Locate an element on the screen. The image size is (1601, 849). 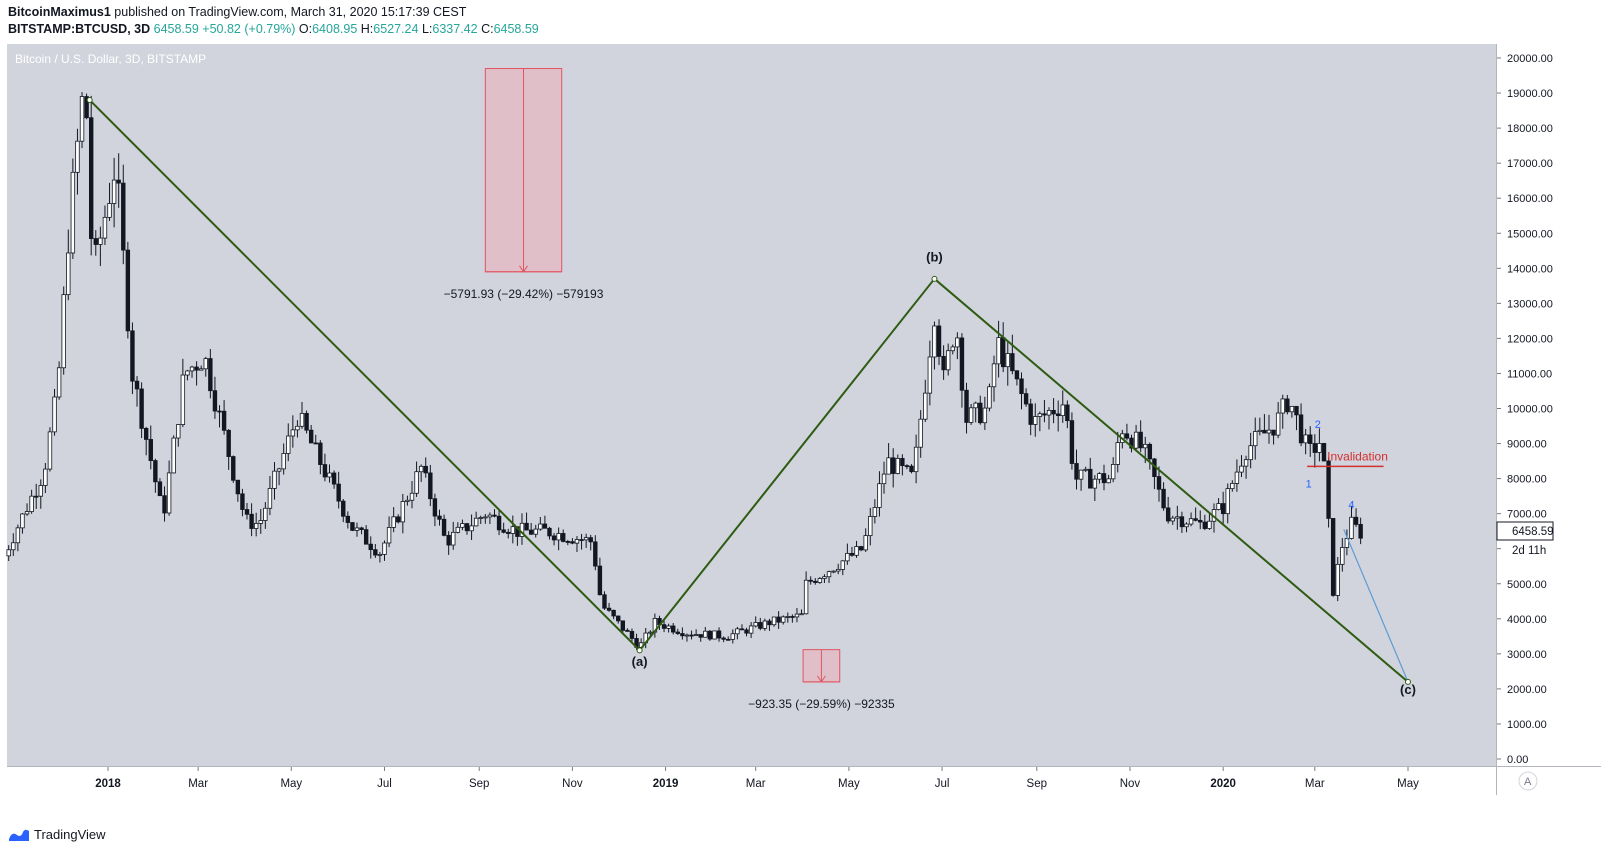
symbol-label: BITSTAMP:BTCUSD, 3D is located at coordinates (79, 29).